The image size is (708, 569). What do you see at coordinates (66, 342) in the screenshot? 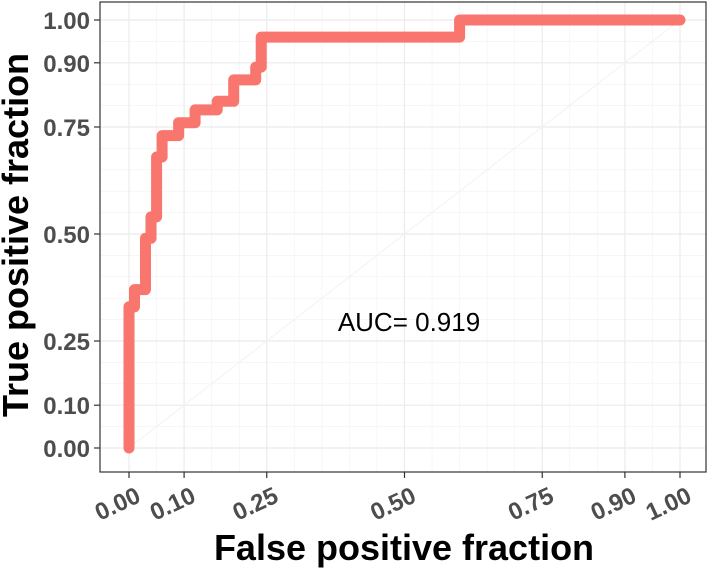
I see `y-tick-label: 0.25` at bounding box center [66, 342].